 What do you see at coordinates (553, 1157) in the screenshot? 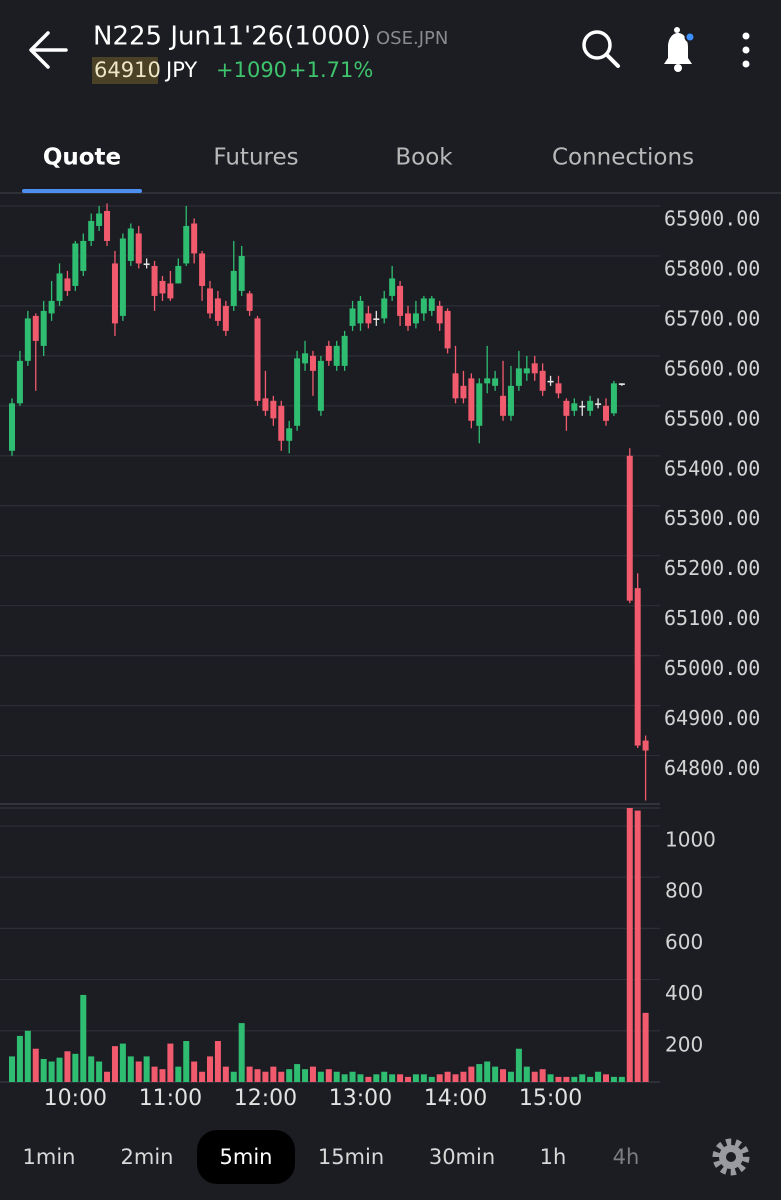
I see `timeframe: 1h` at bounding box center [553, 1157].